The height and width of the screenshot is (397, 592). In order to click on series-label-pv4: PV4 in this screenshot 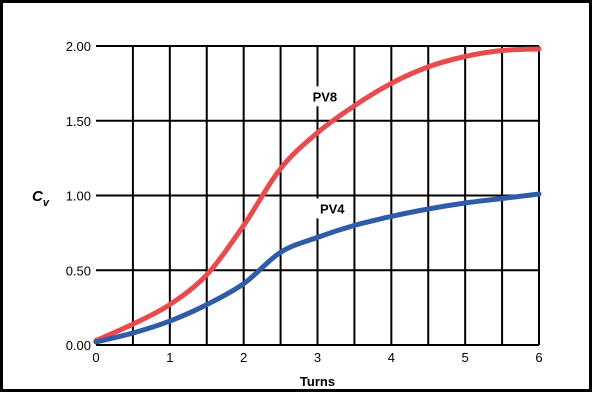, I will do `click(332, 208)`.